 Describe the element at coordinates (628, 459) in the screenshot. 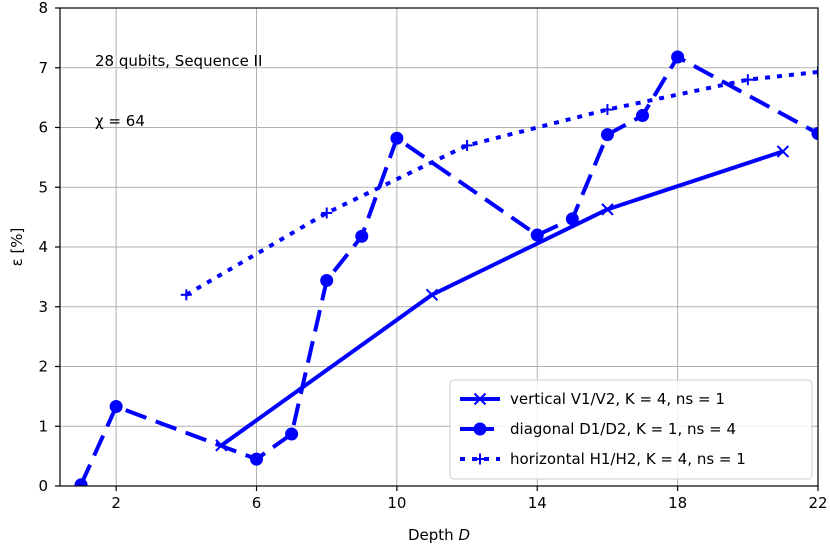

I see `legend-entry-2: horizontal H1/H2, K = 4, ns = 1` at that location.